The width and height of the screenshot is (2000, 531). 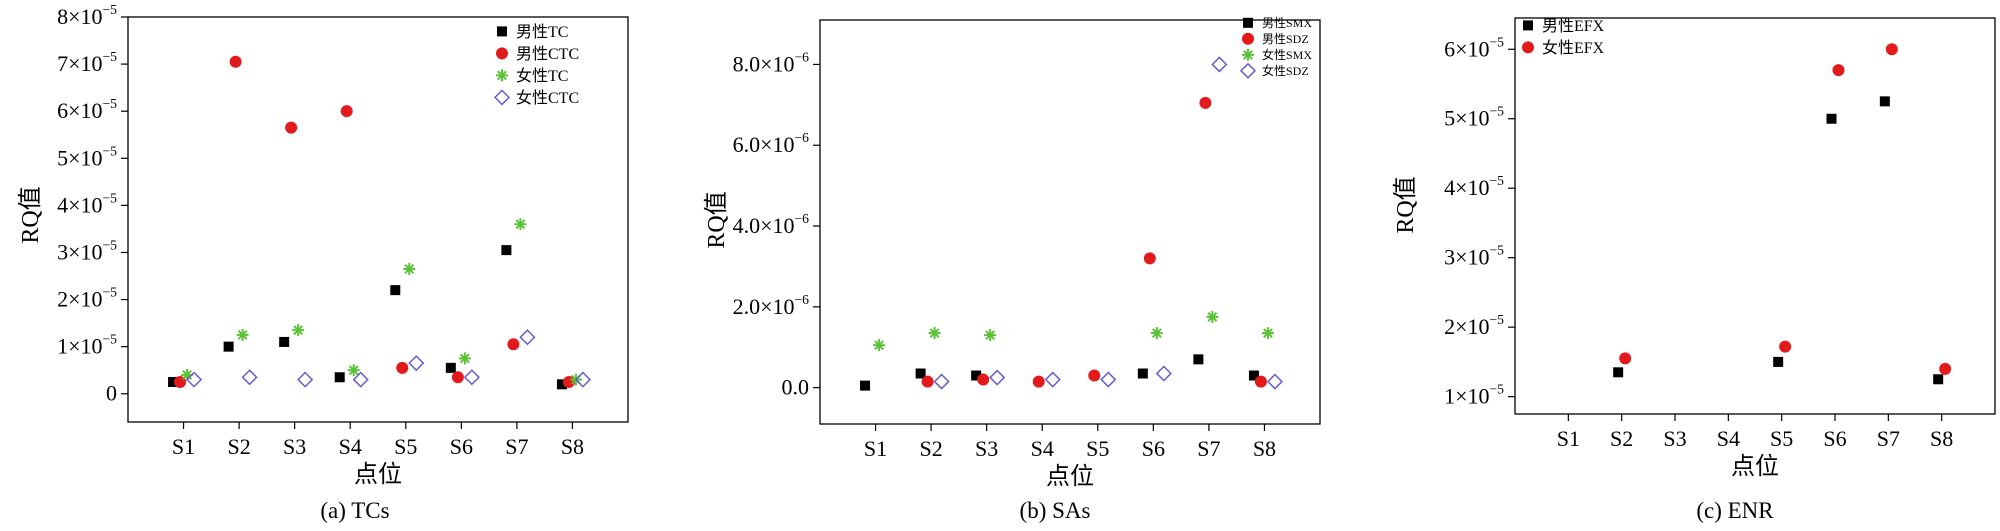 What do you see at coordinates (183, 446) in the screenshot?
I see `x-tick-label: S1` at bounding box center [183, 446].